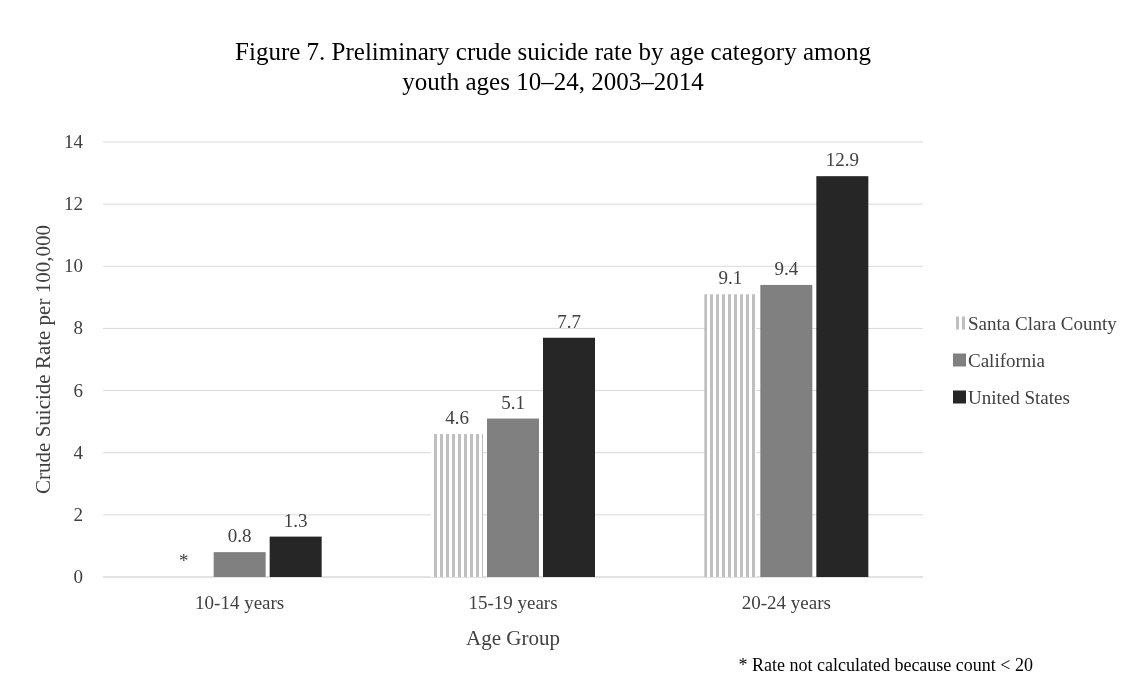 Image resolution: width=1133 pixels, height=679 pixels. Describe the element at coordinates (1043, 323) in the screenshot. I see `legend-label: Santa Clara County` at that location.